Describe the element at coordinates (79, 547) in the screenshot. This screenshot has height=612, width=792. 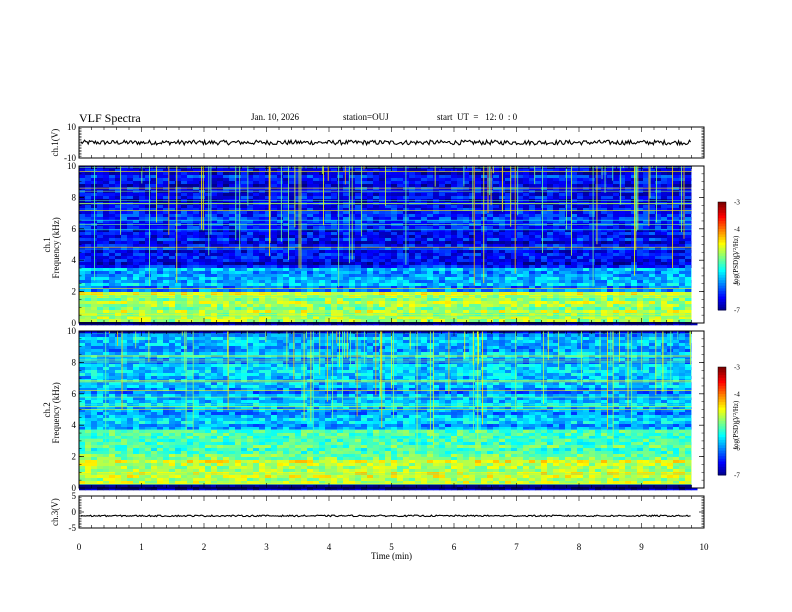
I see `x-tick-label: 0` at that location.